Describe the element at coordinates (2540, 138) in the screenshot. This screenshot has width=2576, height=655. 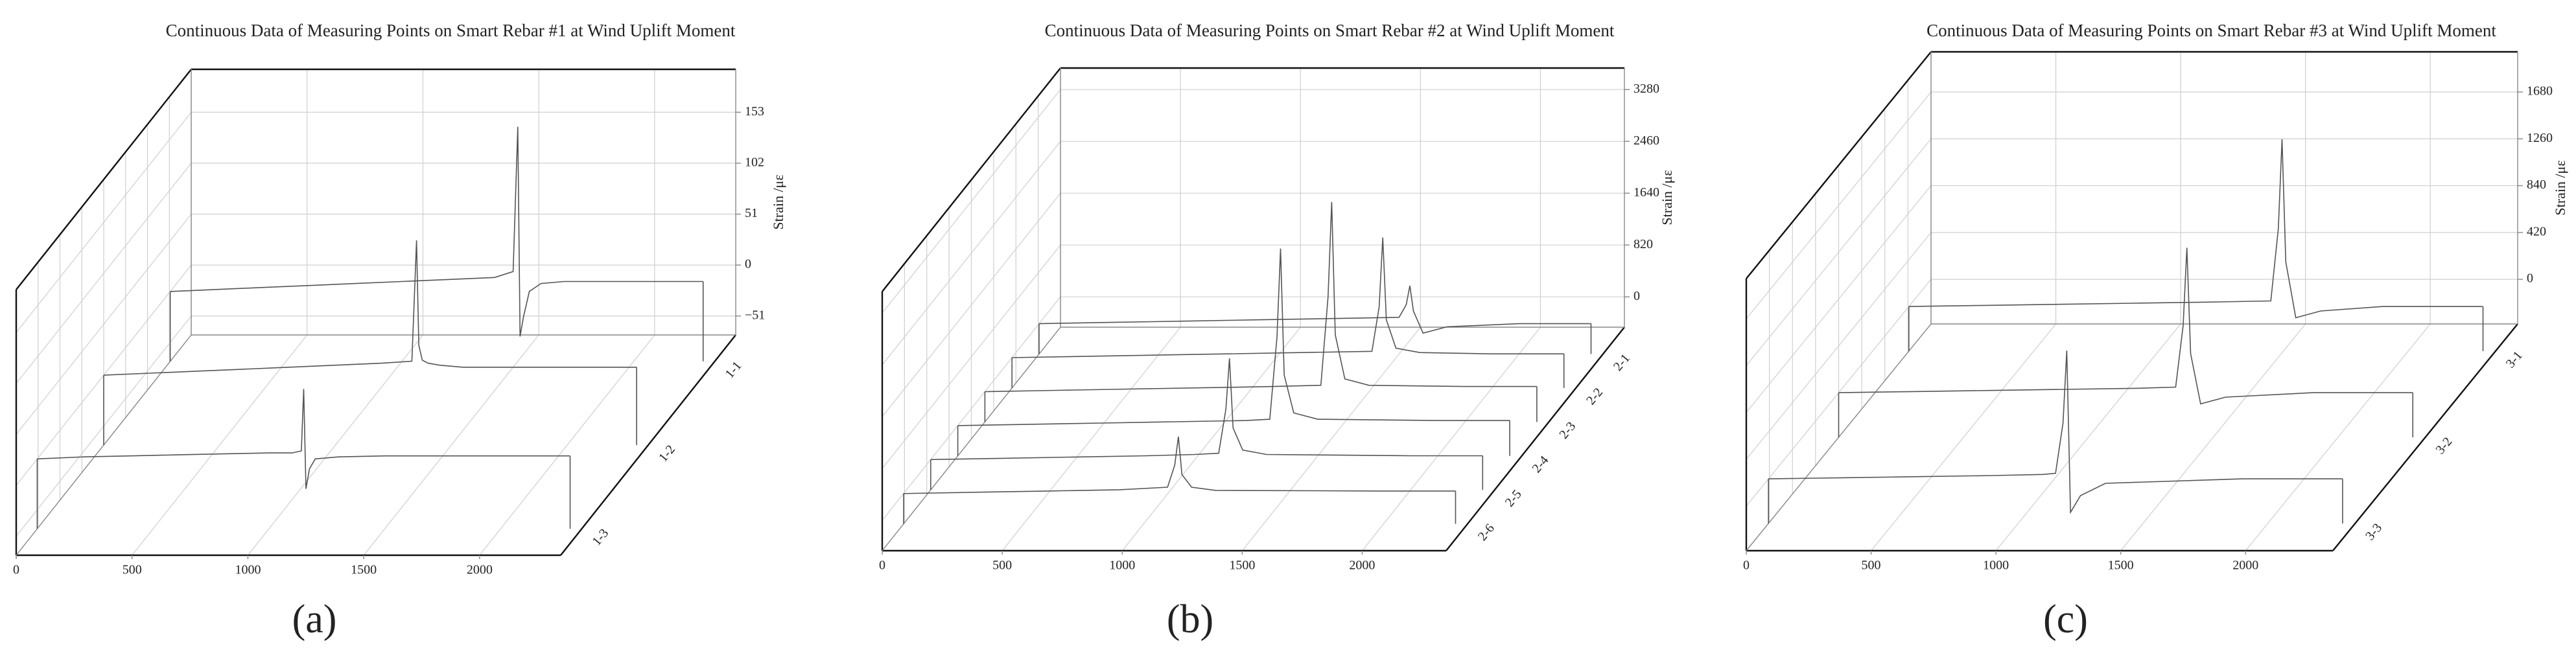
I see `y-tick-label: 1260` at that location.